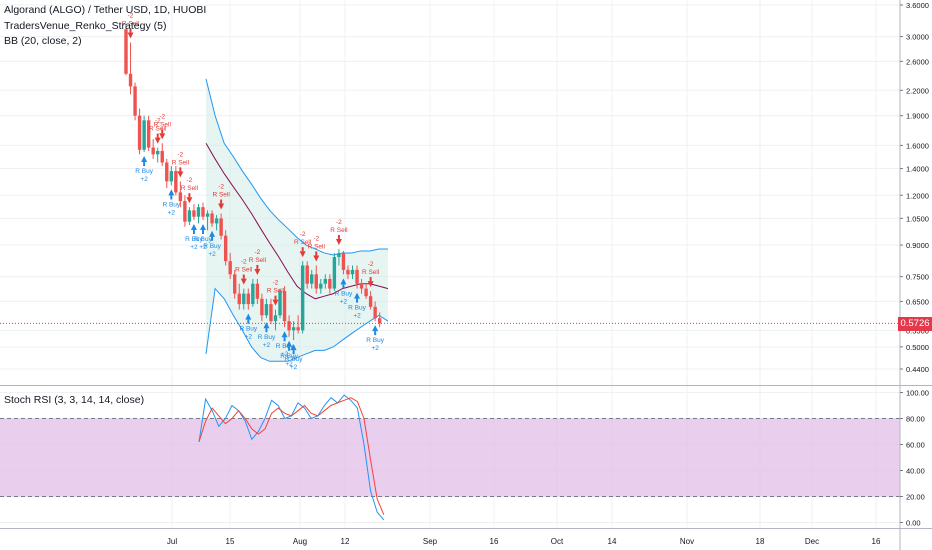 The image size is (932, 550). What do you see at coordinates (917, 369) in the screenshot?
I see `price-tick-label: 0.4400` at bounding box center [917, 369].